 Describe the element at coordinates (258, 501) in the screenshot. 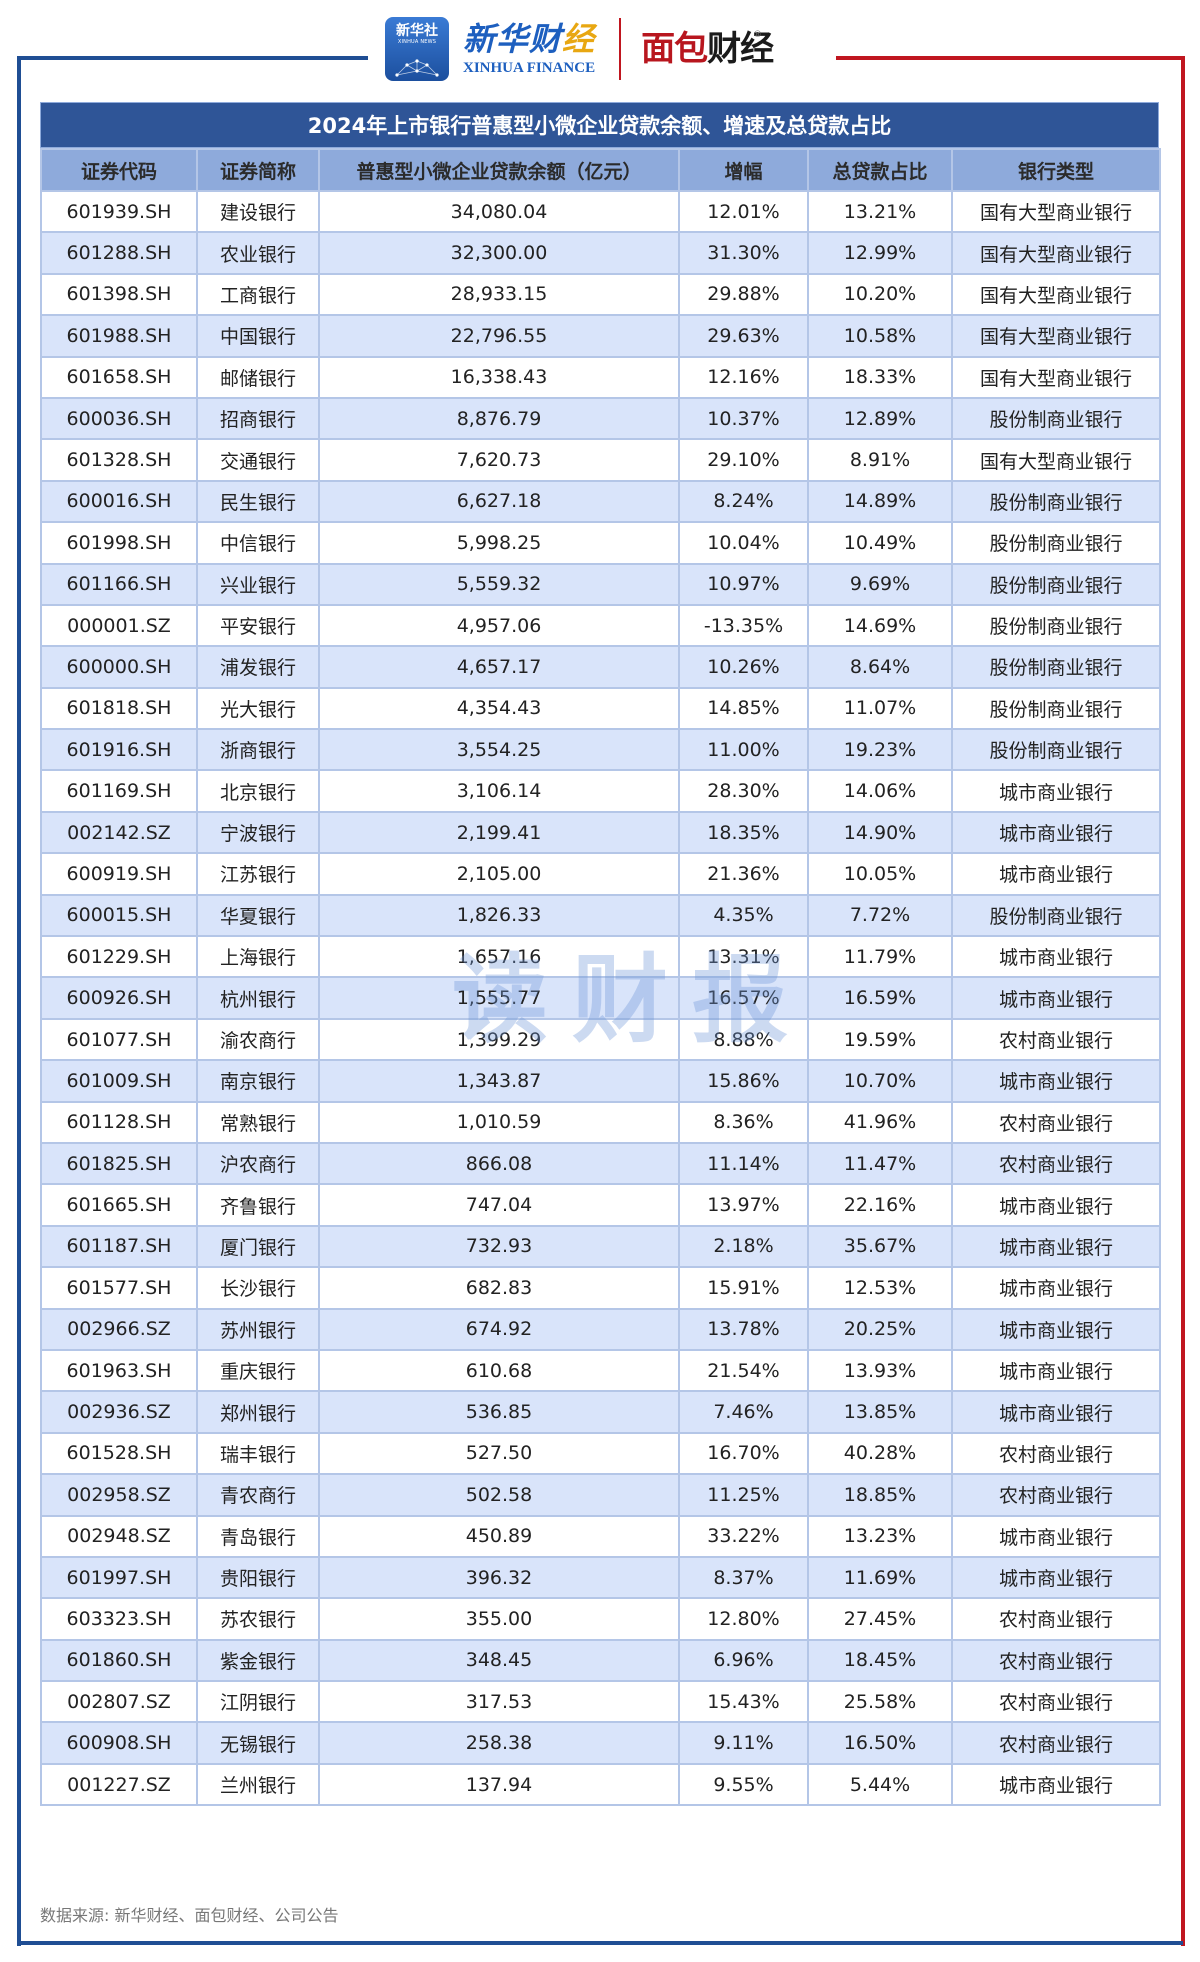

I see `cell-name: 民生银行` at that location.